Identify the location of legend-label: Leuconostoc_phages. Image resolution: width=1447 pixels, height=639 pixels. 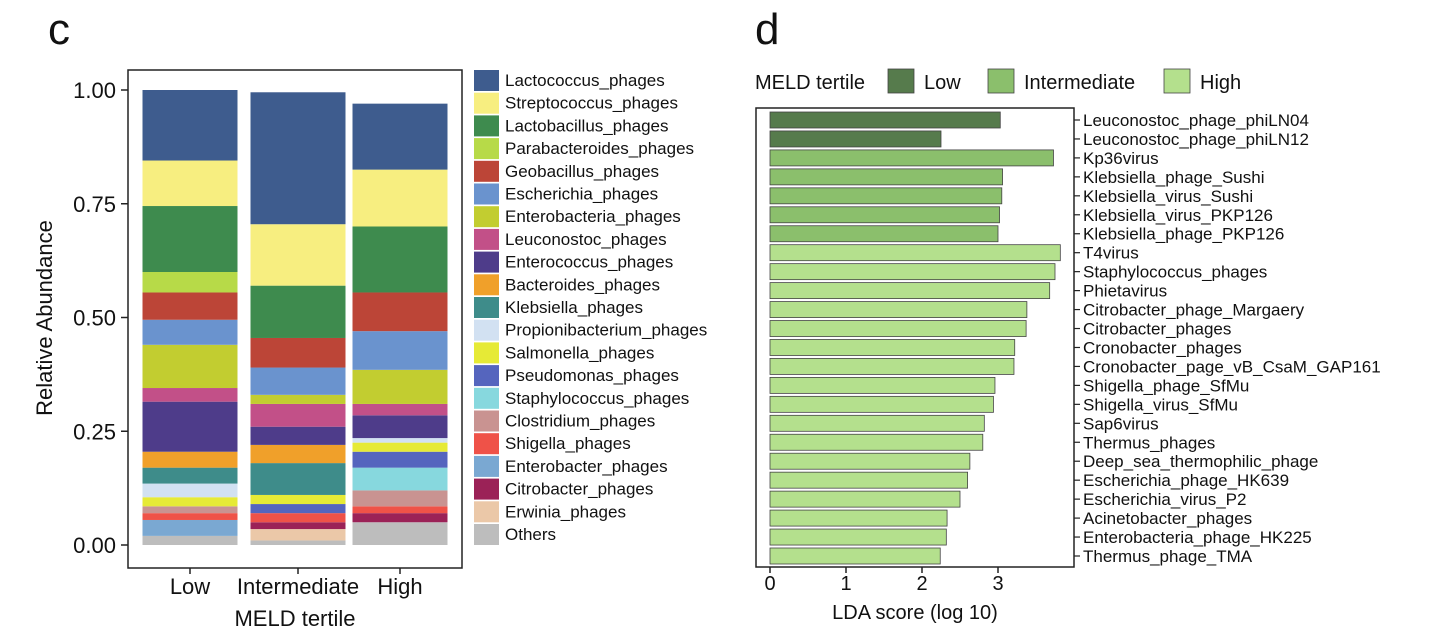
(586, 239).